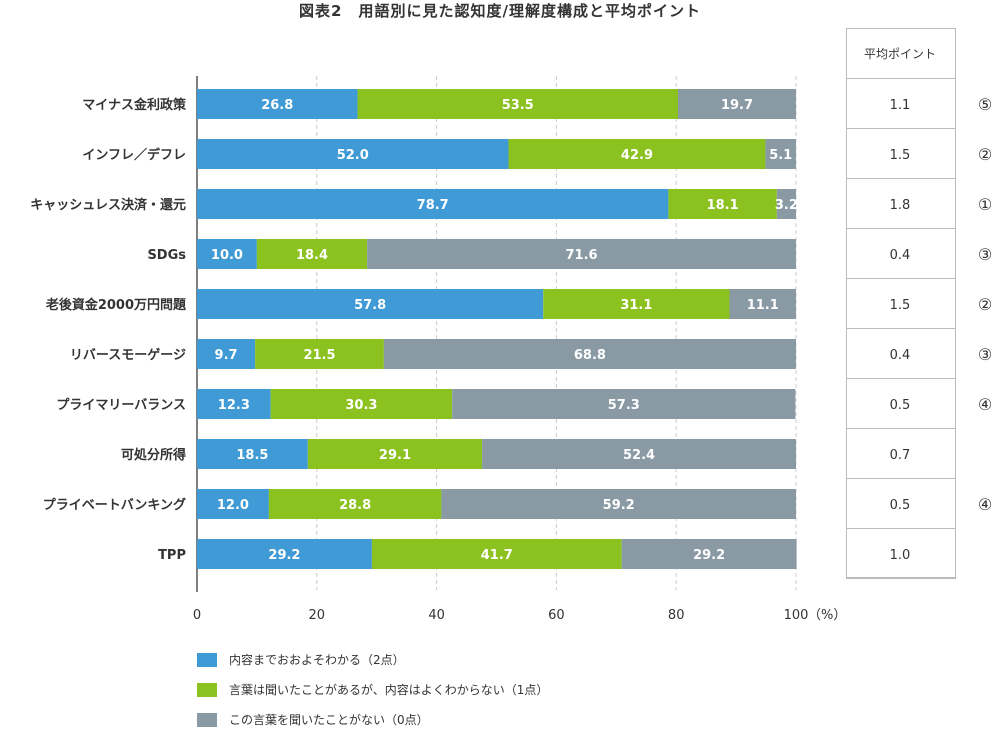 This screenshot has height=731, width=1000. I want to click on x-tick-label: 0, so click(197, 615).